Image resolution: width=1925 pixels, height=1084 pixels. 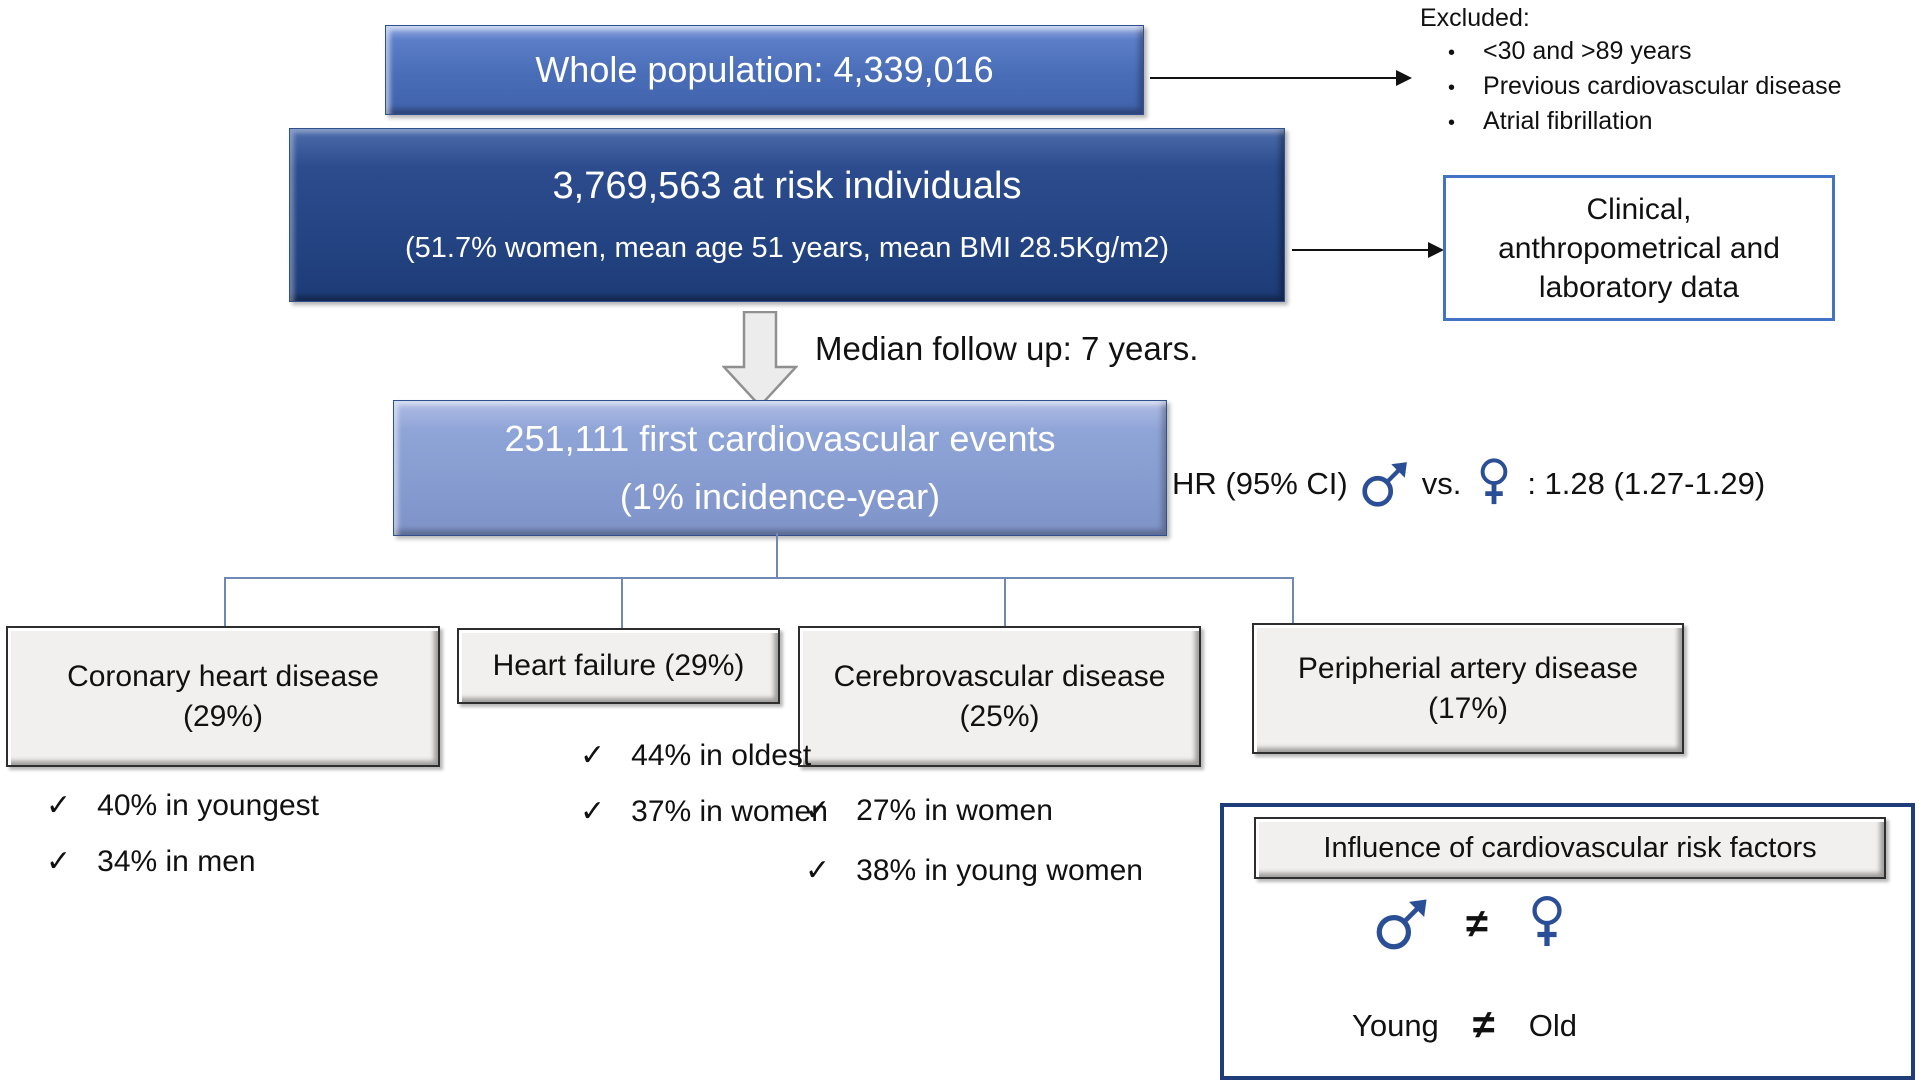 I want to click on clinical-line: anthropometrical and, so click(x=1639, y=248).